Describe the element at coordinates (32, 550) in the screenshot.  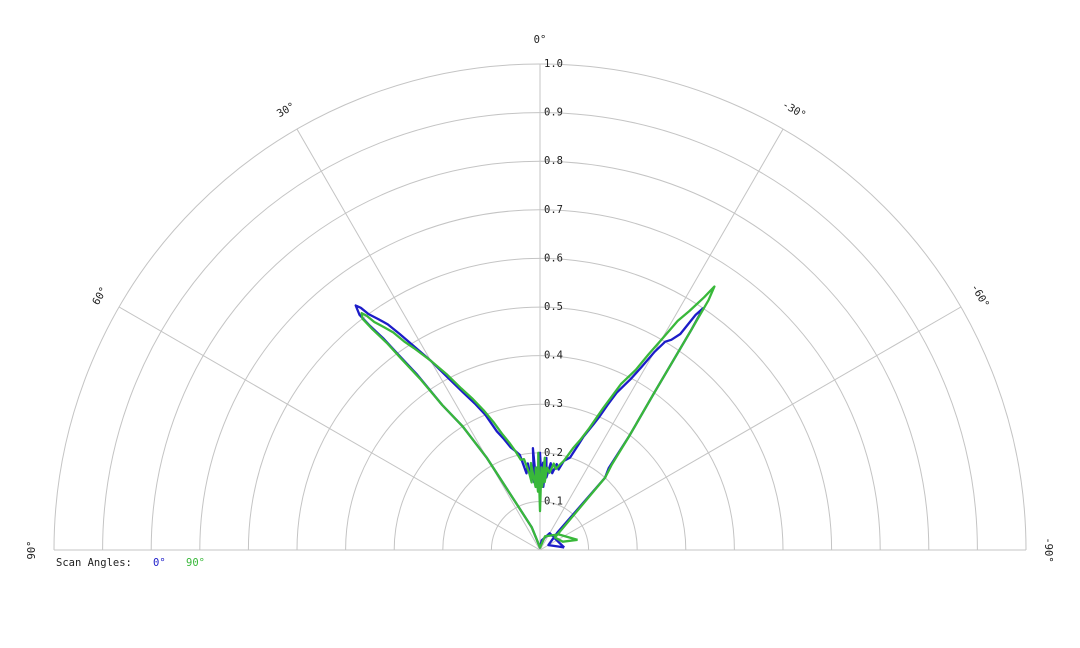
I see `angle-tick-label: 90°` at that location.